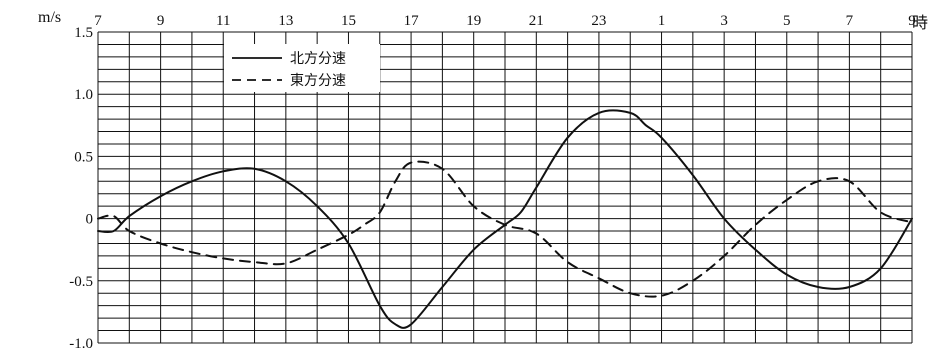  Describe the element at coordinates (90, 220) in the screenshot. I see `y-tick-label: 0` at that location.